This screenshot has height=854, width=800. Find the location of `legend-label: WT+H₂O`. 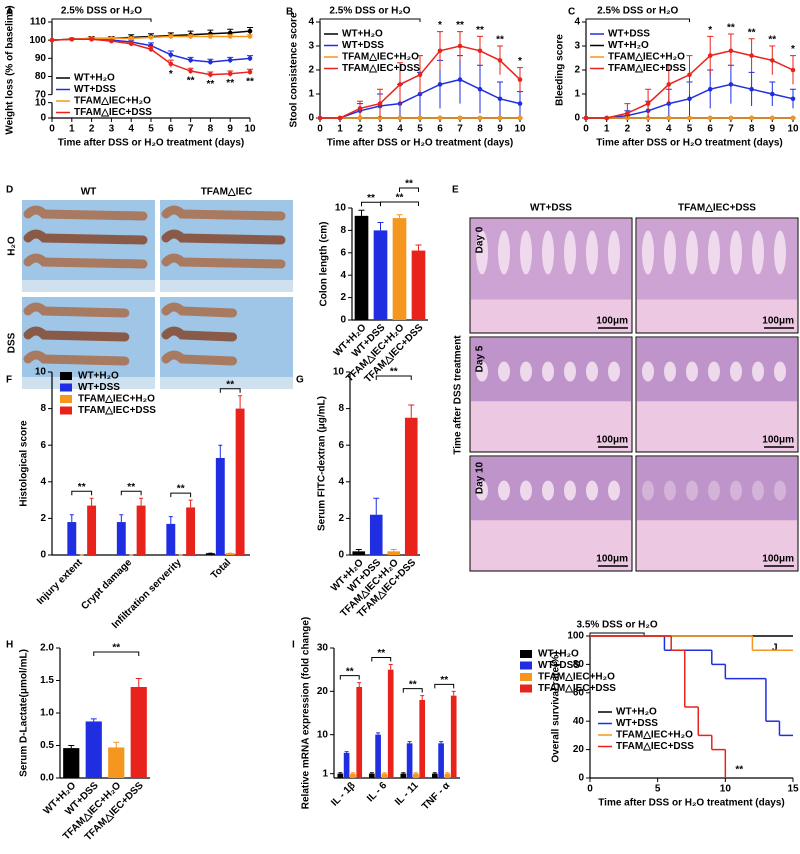

legend-label: WT+H₂O is located at coordinates (558, 654).